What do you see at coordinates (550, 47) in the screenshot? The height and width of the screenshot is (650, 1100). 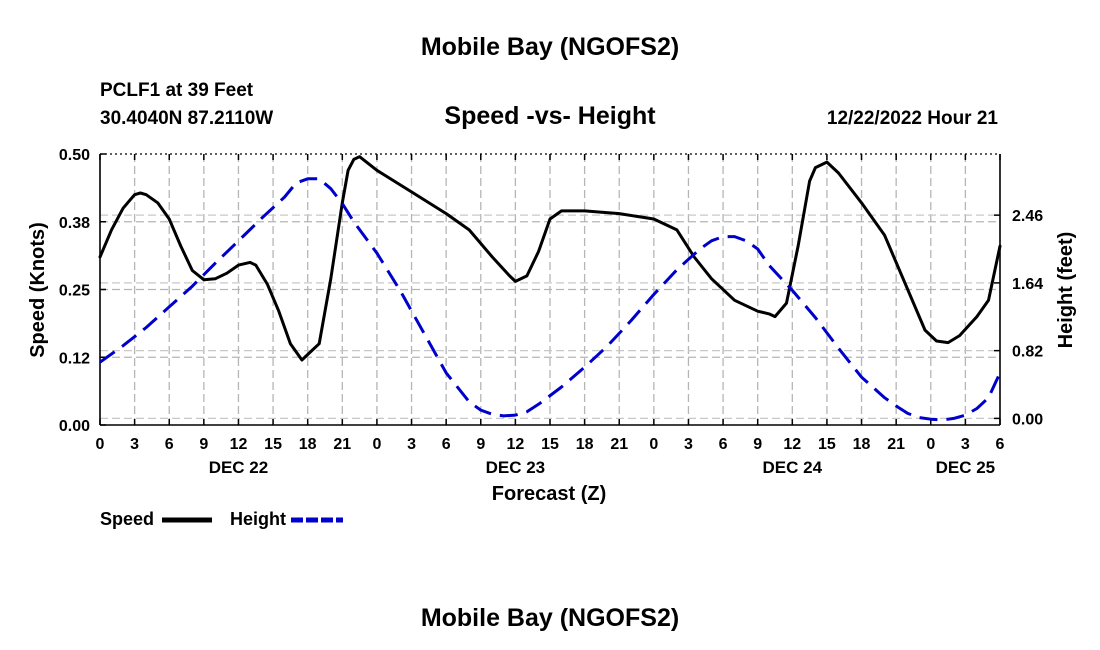 I see `top-title: Mobile Bay (NGOFS2)` at bounding box center [550, 47].